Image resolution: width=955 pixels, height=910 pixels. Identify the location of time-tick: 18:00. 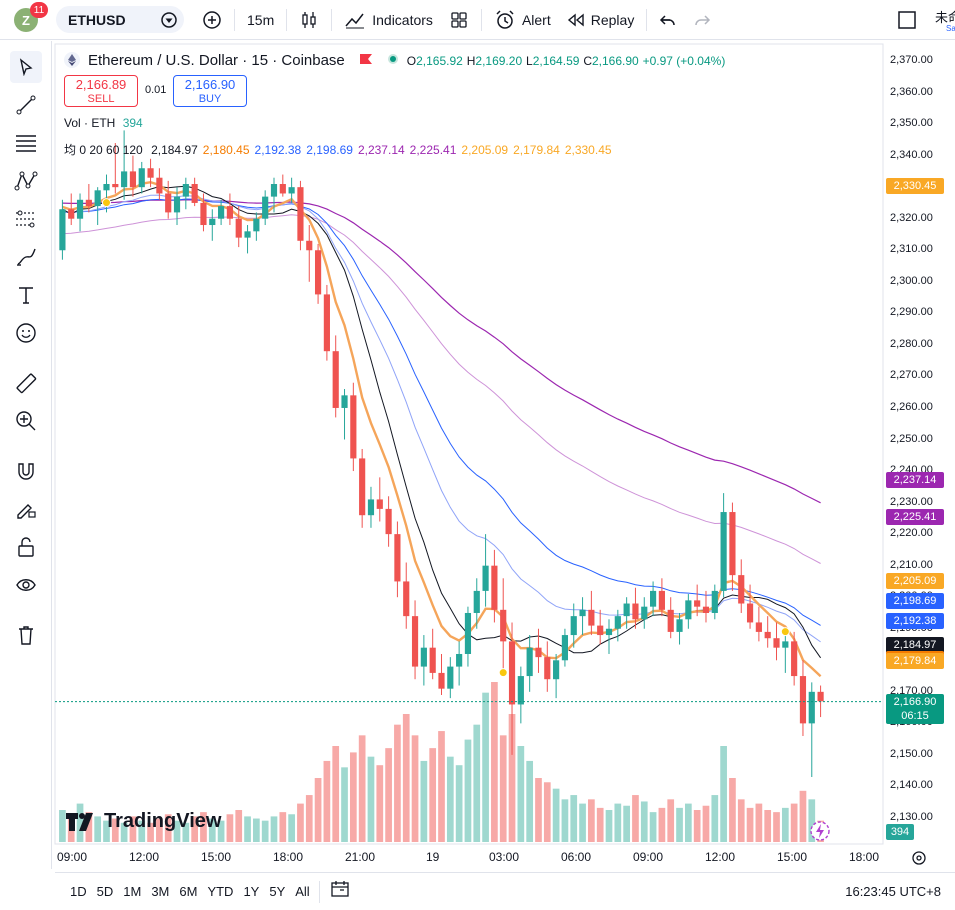
(864, 857).